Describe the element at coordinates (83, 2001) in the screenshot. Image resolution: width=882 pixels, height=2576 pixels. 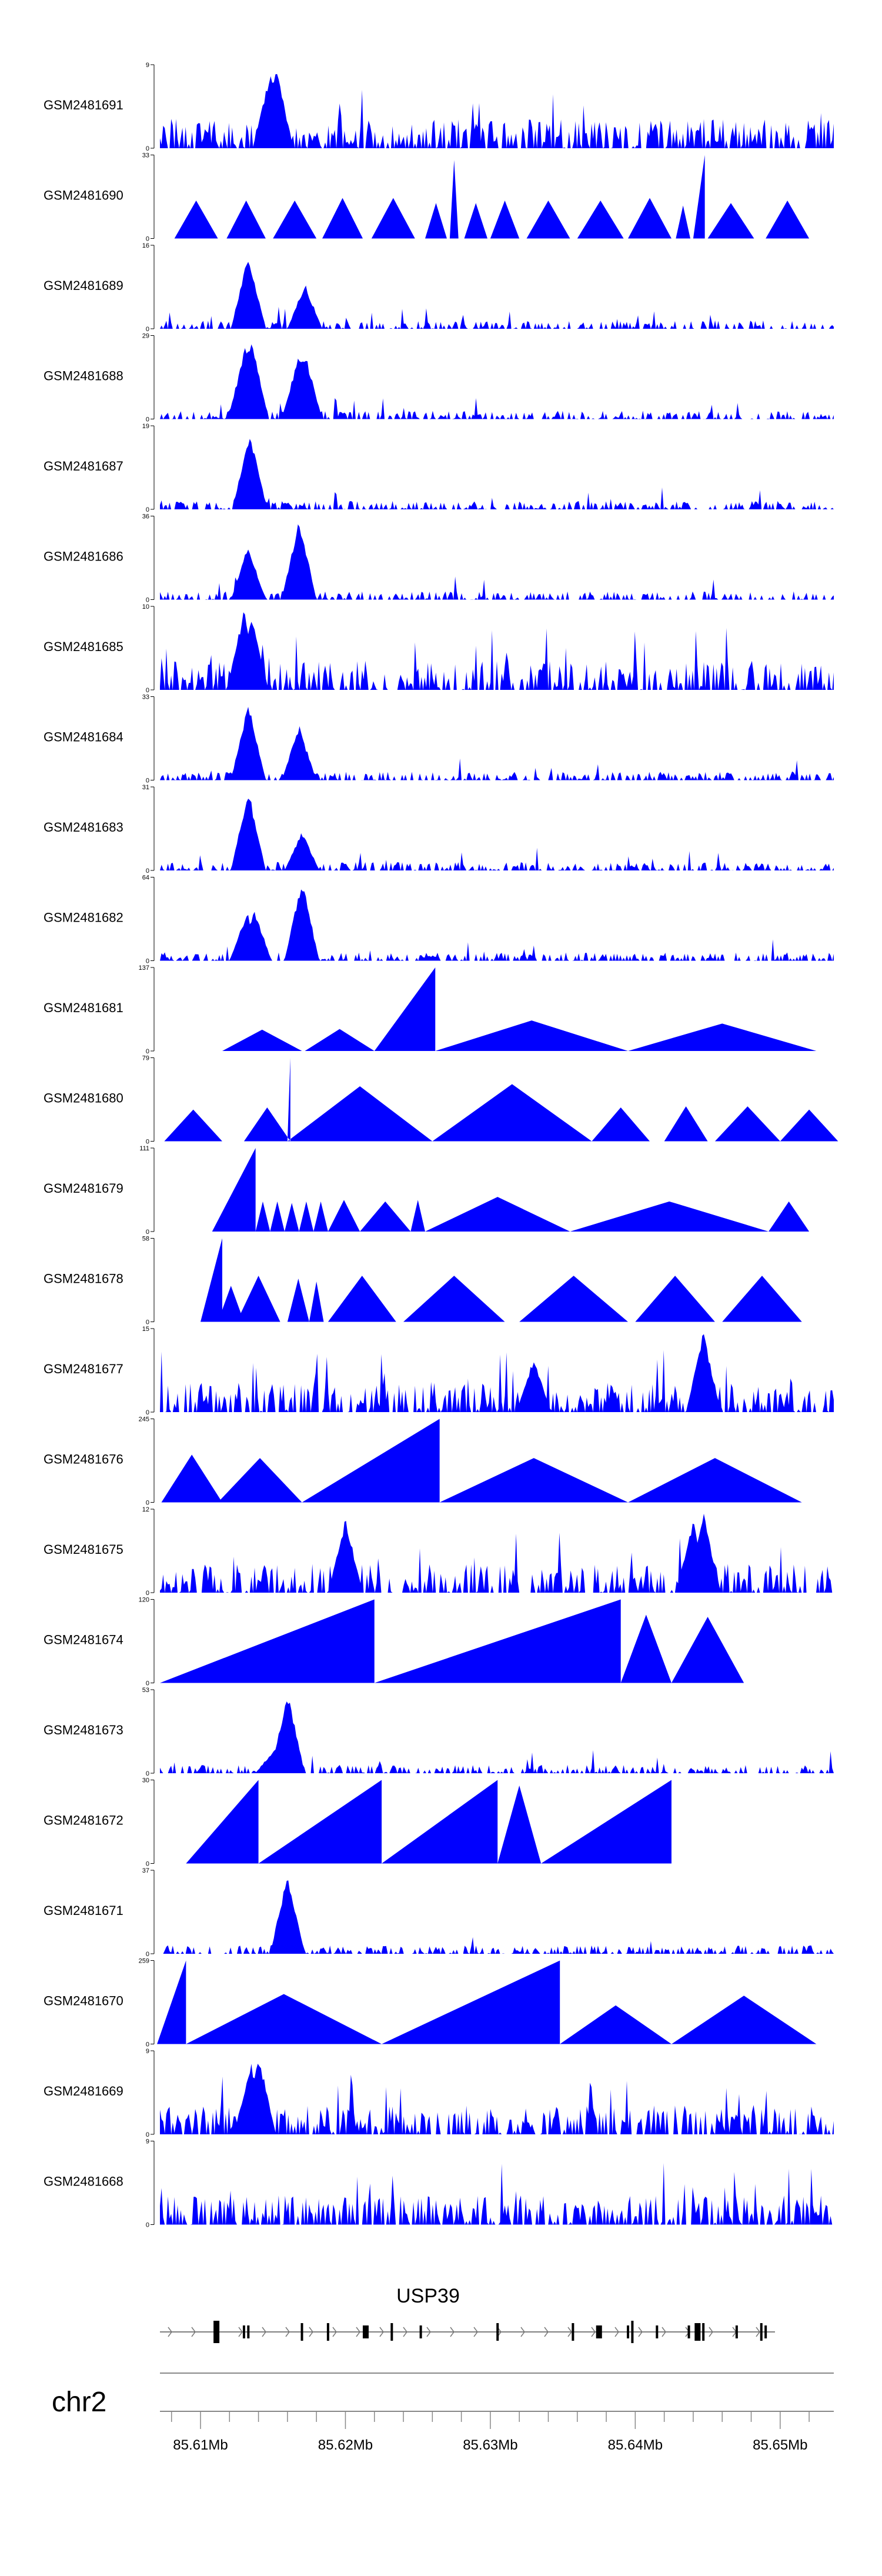
I see `track-label: GSM2481670` at that location.